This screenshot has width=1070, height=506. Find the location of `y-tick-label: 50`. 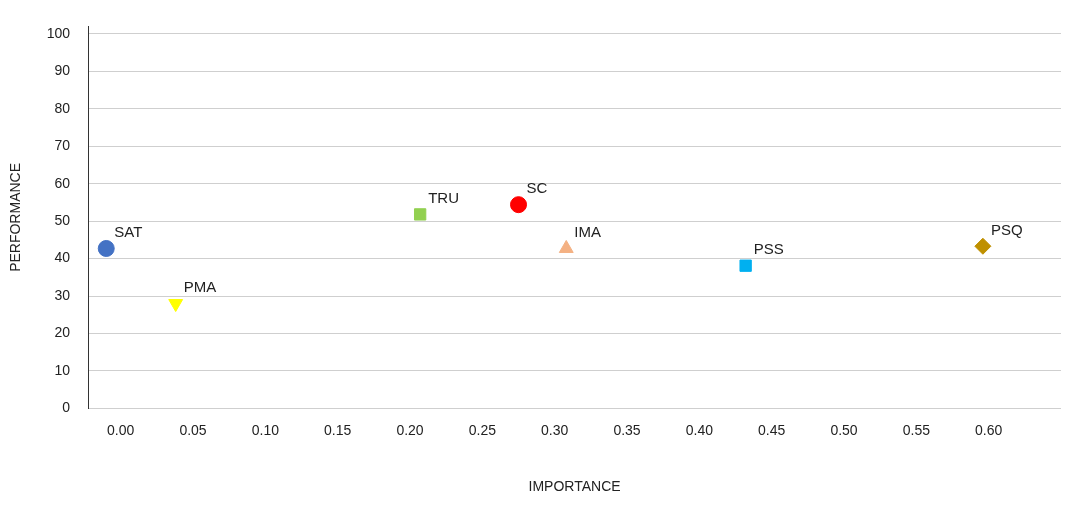

y-tick-label: 50 is located at coordinates (62, 220).